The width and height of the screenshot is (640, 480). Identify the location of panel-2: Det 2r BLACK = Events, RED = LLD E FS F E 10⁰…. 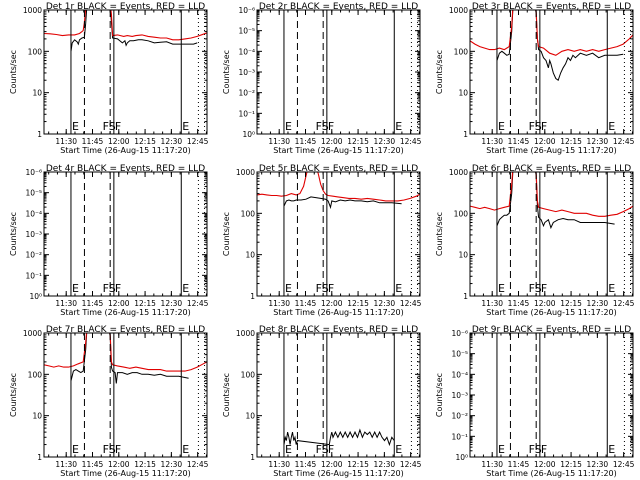
(322, 78).